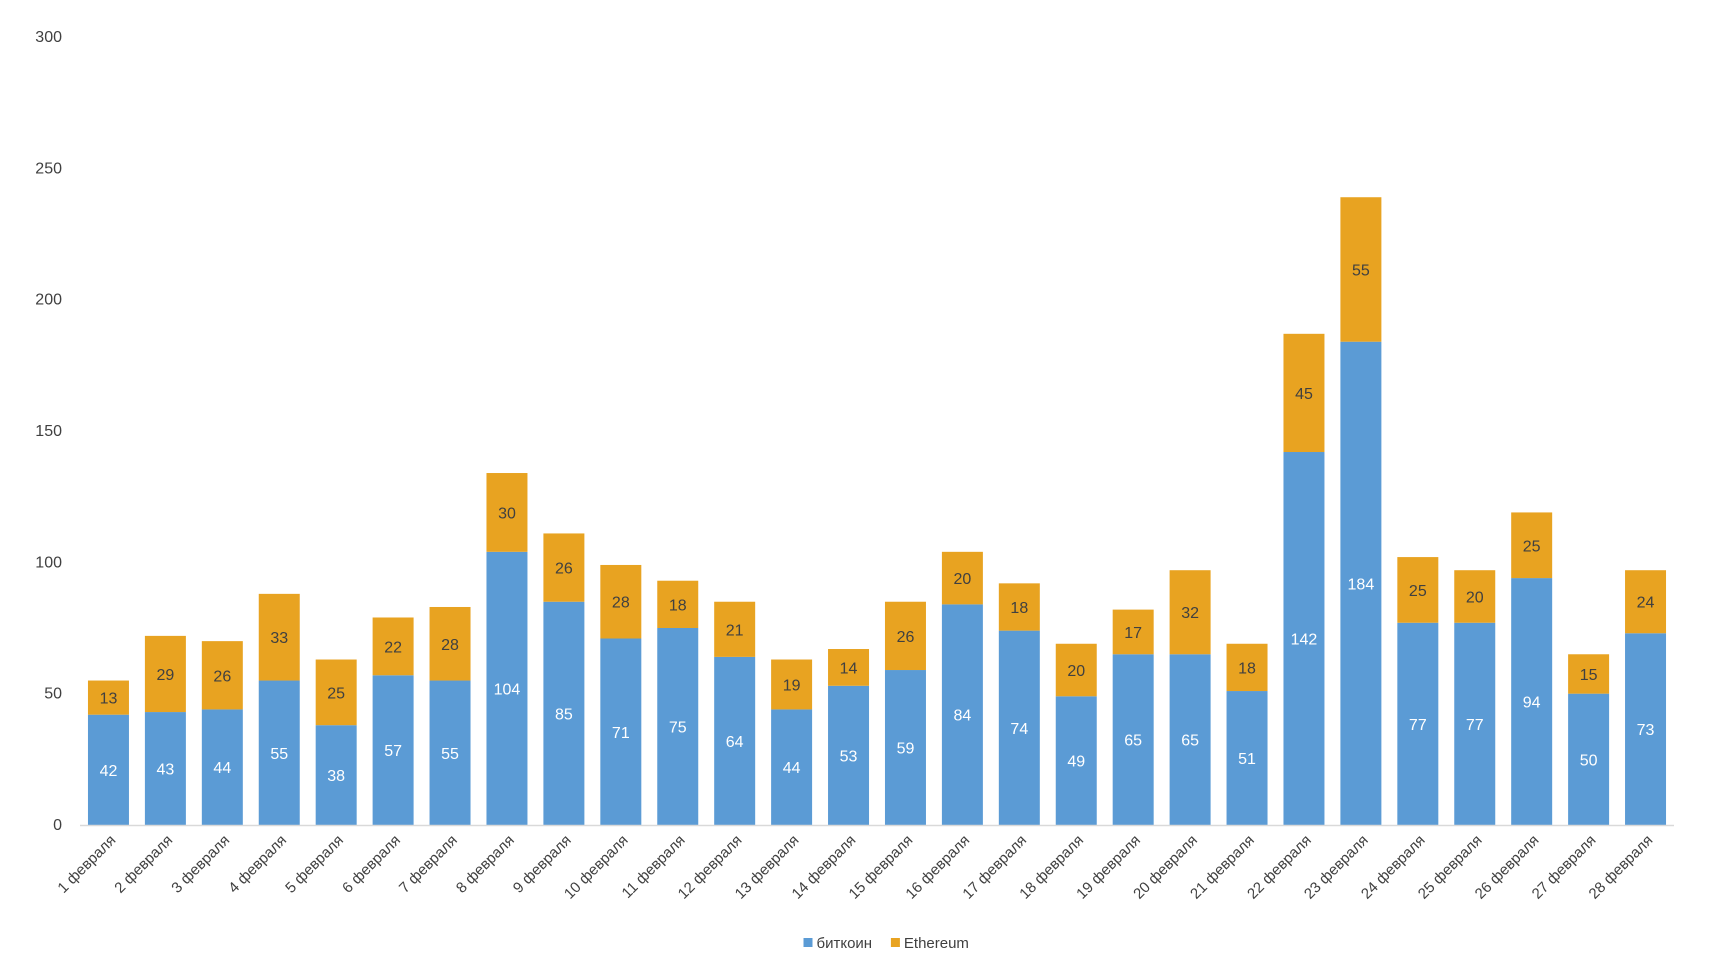 This screenshot has height=967, width=1710. Describe the element at coordinates (48, 37) in the screenshot. I see `y-tick-label: 300` at that location.